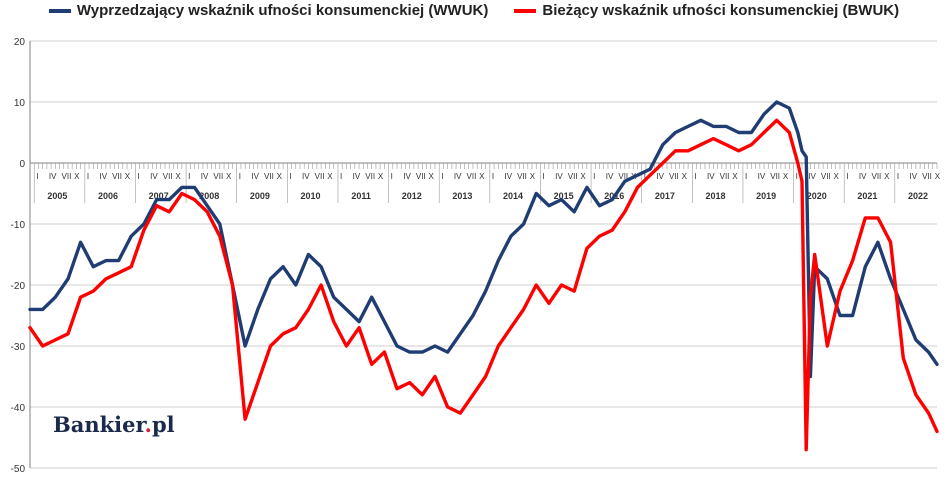 The width and height of the screenshot is (948, 483). I want to click on y-tick-label: 10, so click(20, 103).